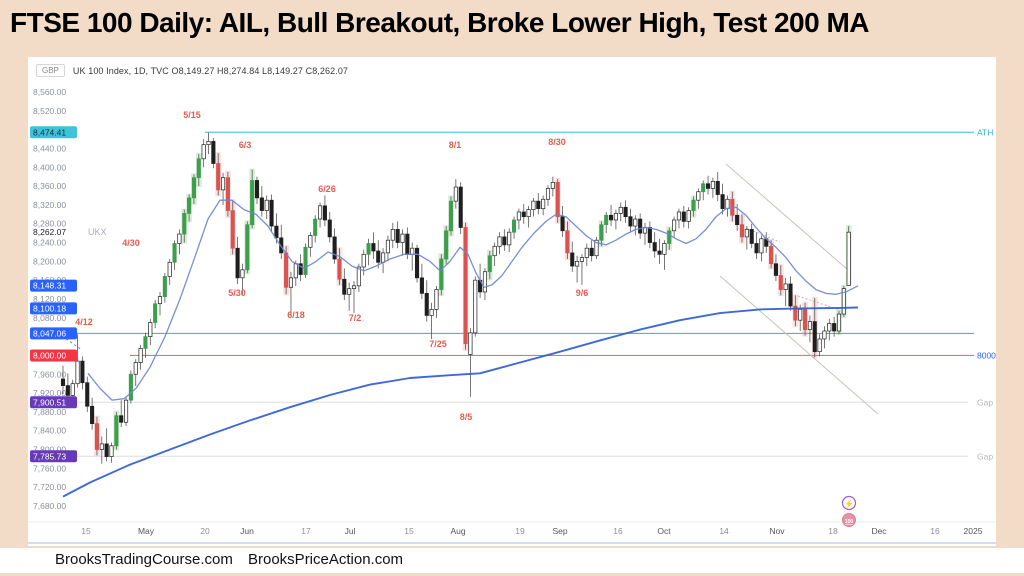 This screenshot has width=1024, height=576. I want to click on x-axis-tick: Jul, so click(350, 531).